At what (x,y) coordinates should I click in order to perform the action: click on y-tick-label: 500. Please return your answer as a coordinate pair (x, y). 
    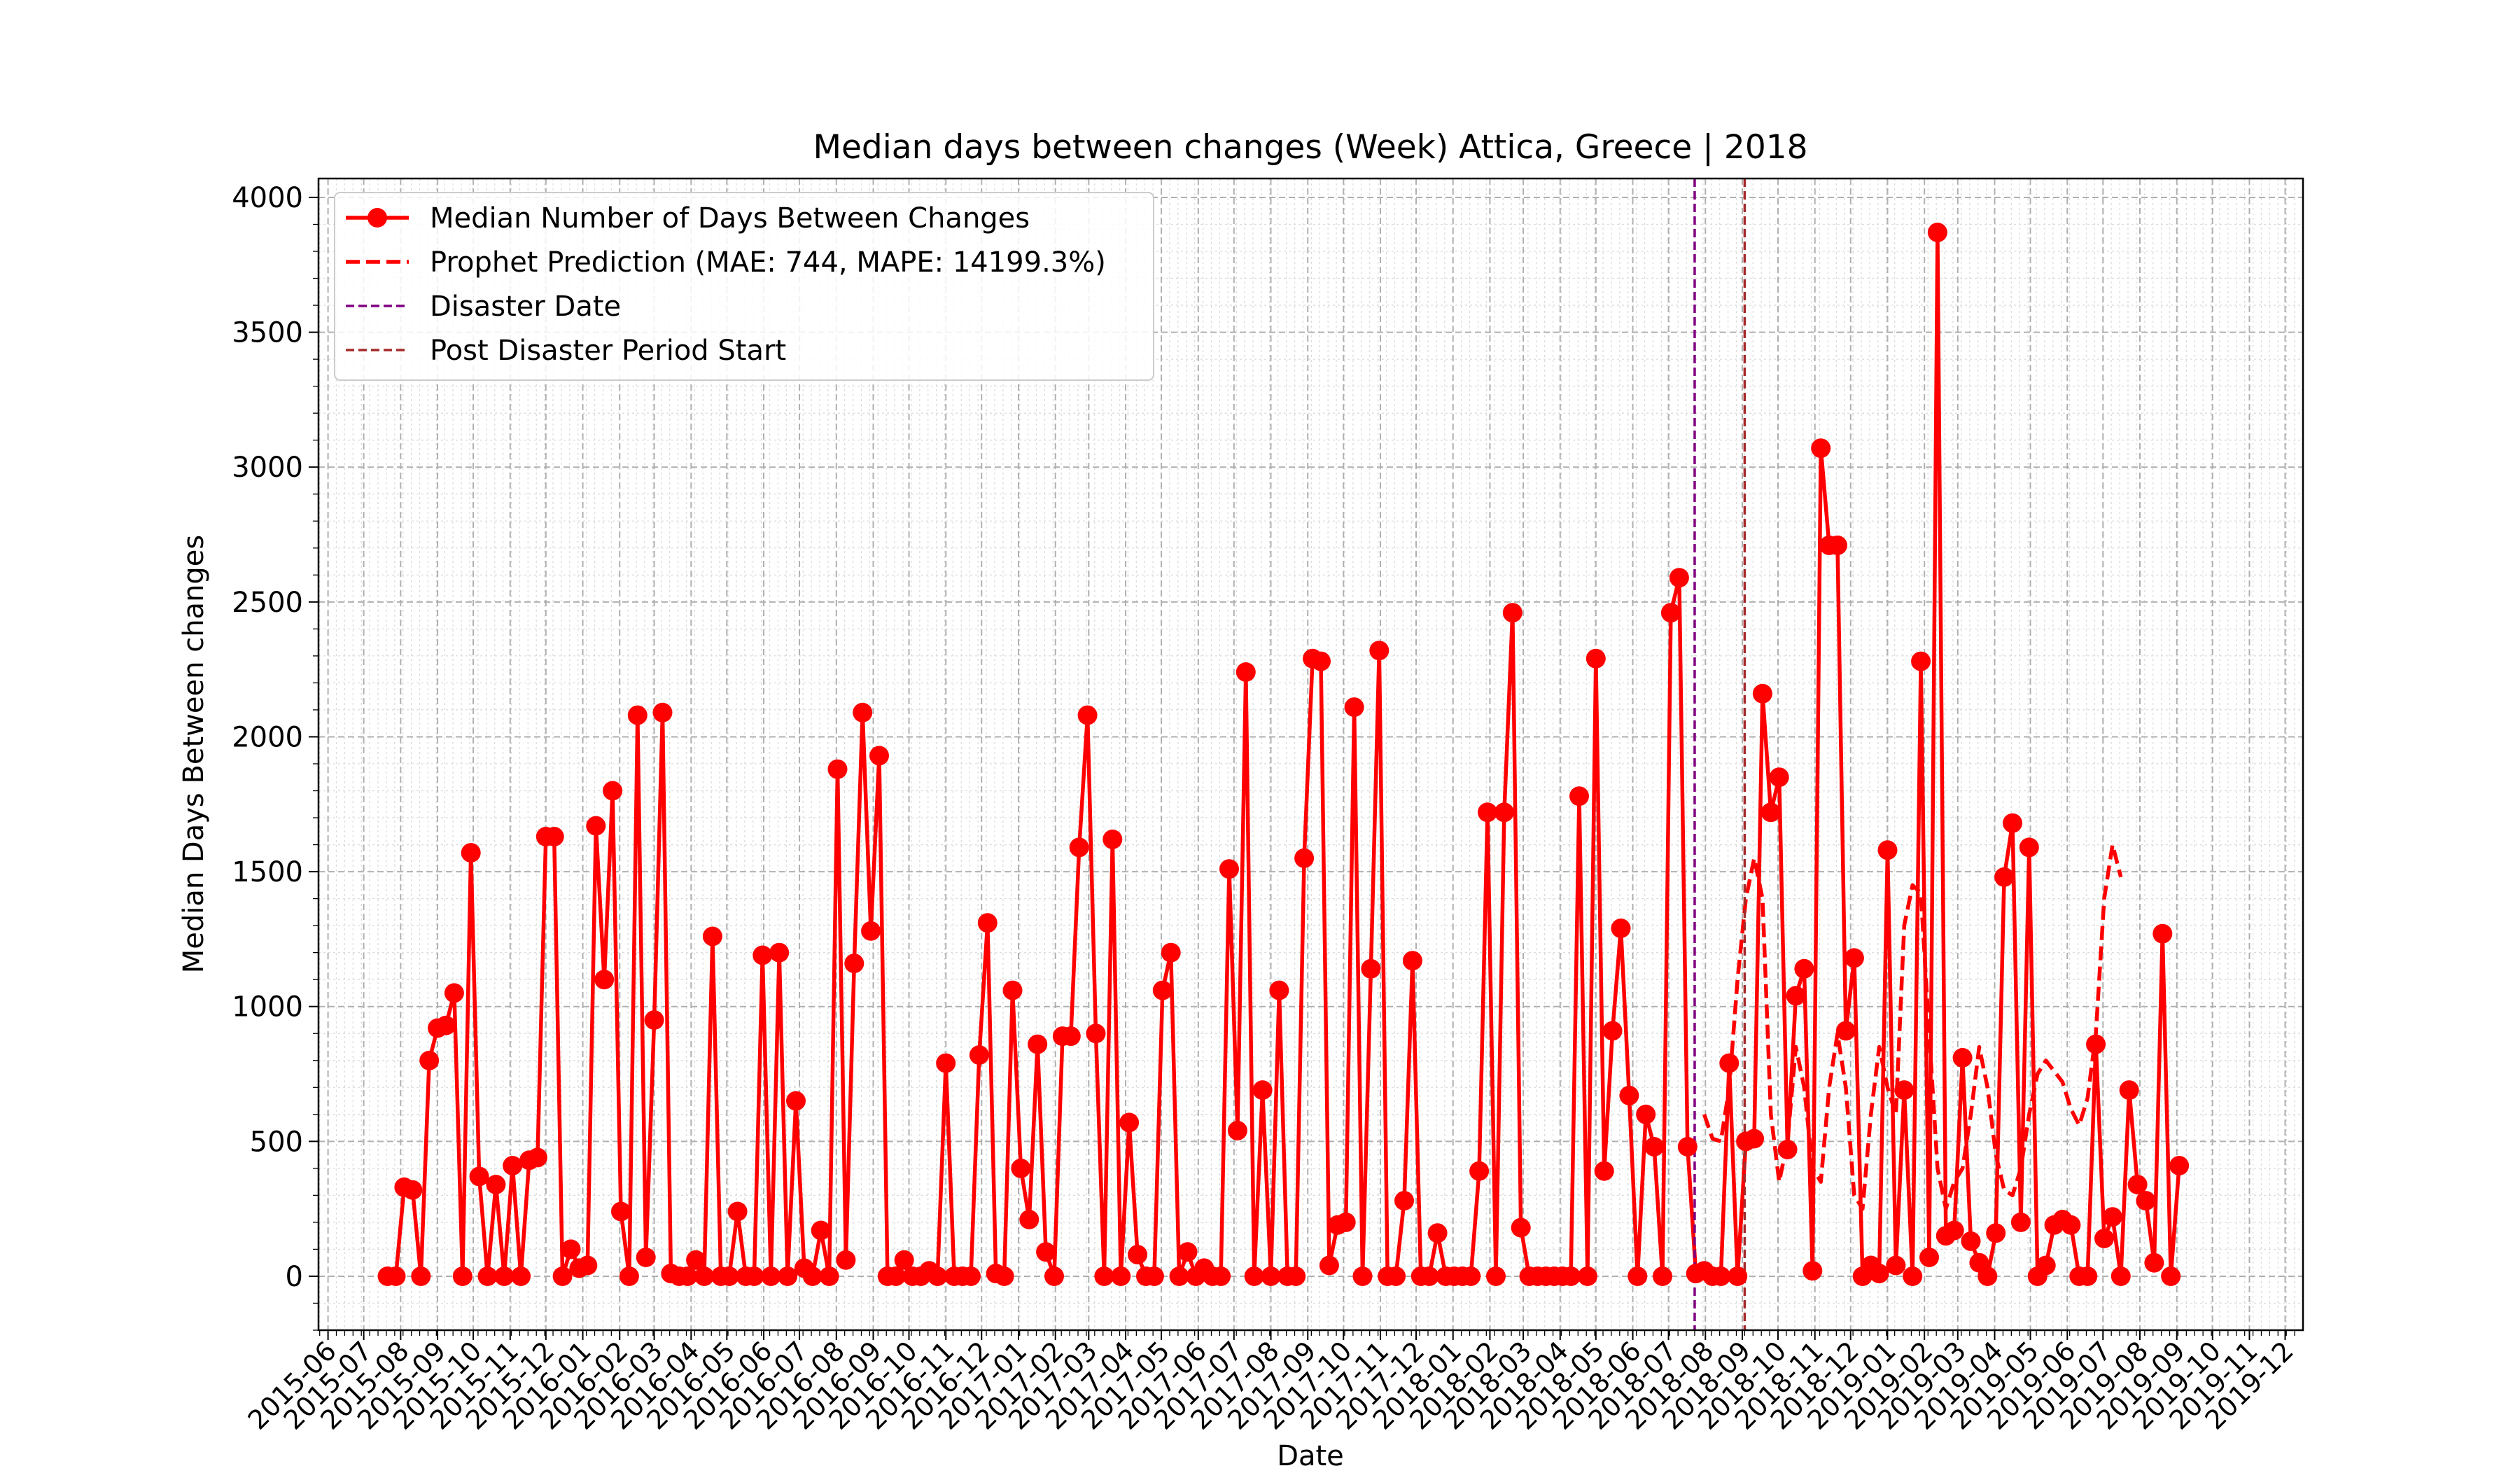
    Looking at the image, I should click on (276, 1142).